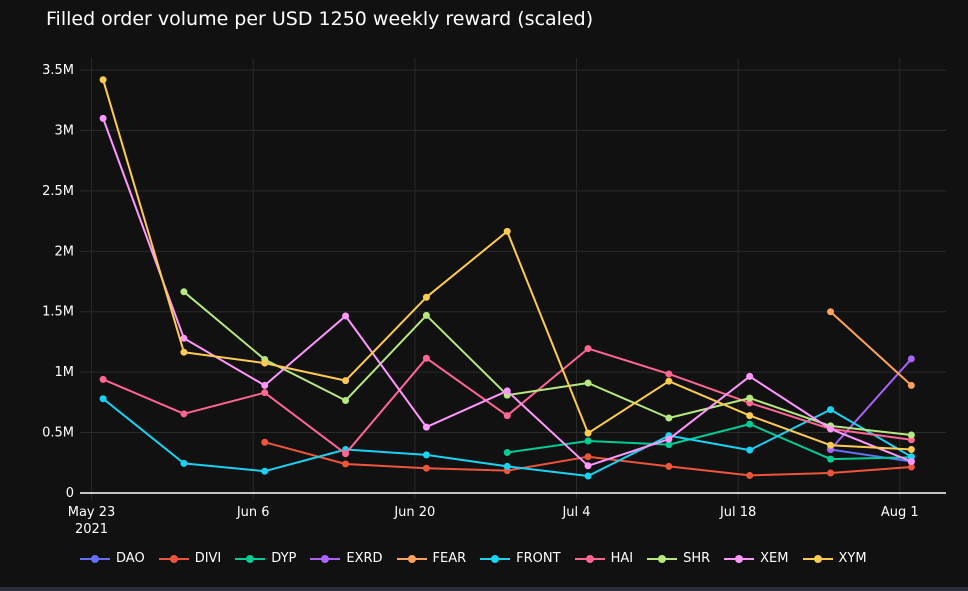  I want to click on series-fear, so click(871, 348).